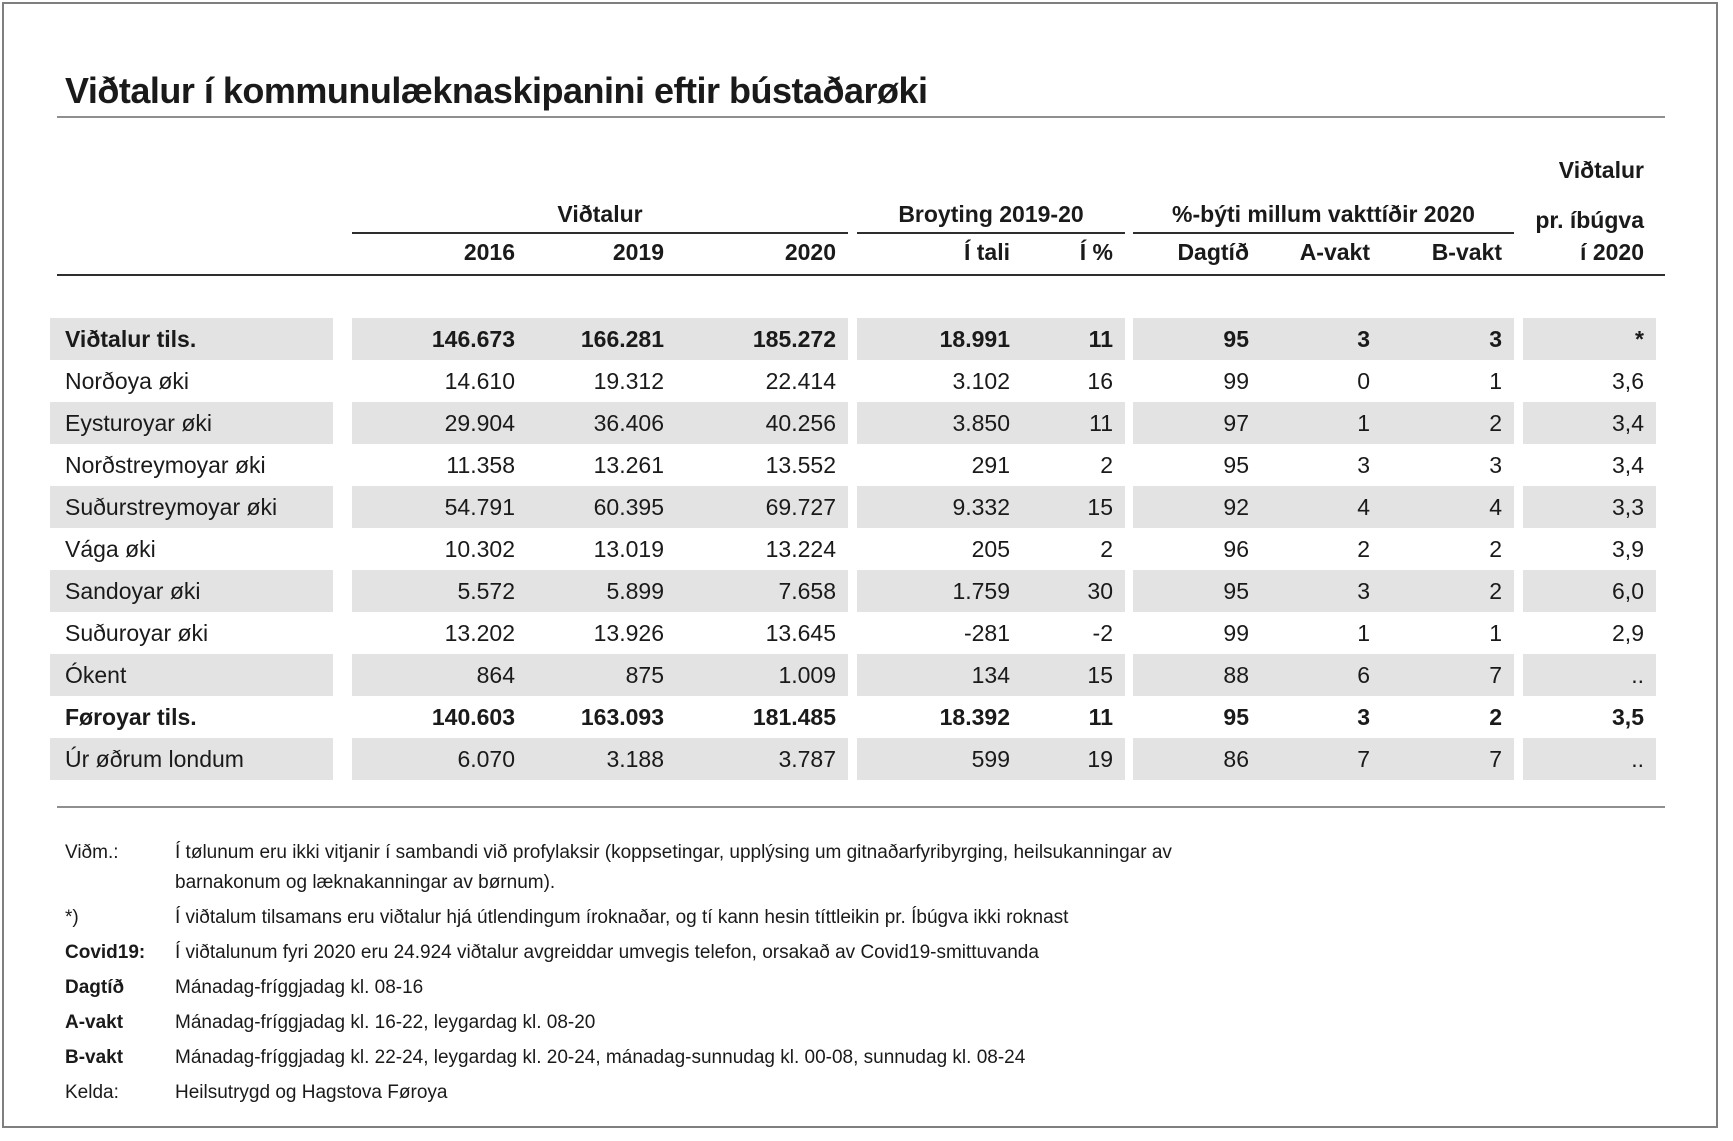 Image resolution: width=1733 pixels, height=1141 pixels. What do you see at coordinates (601, 759) in the screenshot?
I see `cell-2019: 3.188` at bounding box center [601, 759].